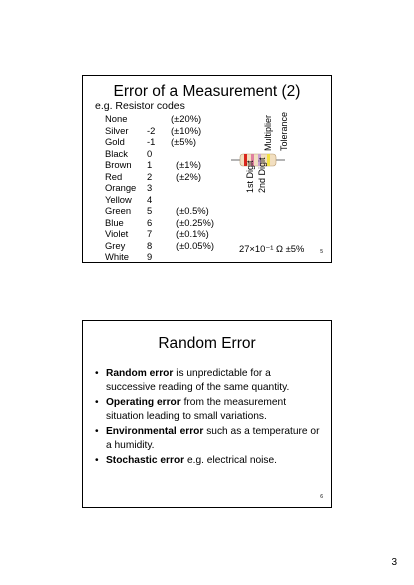 The width and height of the screenshot is (414, 585). What do you see at coordinates (117, 256) in the screenshot?
I see `color-name: White` at bounding box center [117, 256].